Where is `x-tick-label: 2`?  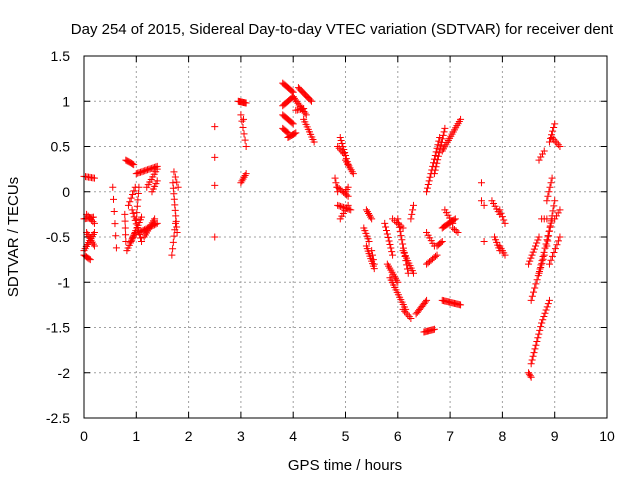 x-tick-label: 2 is located at coordinates (189, 436).